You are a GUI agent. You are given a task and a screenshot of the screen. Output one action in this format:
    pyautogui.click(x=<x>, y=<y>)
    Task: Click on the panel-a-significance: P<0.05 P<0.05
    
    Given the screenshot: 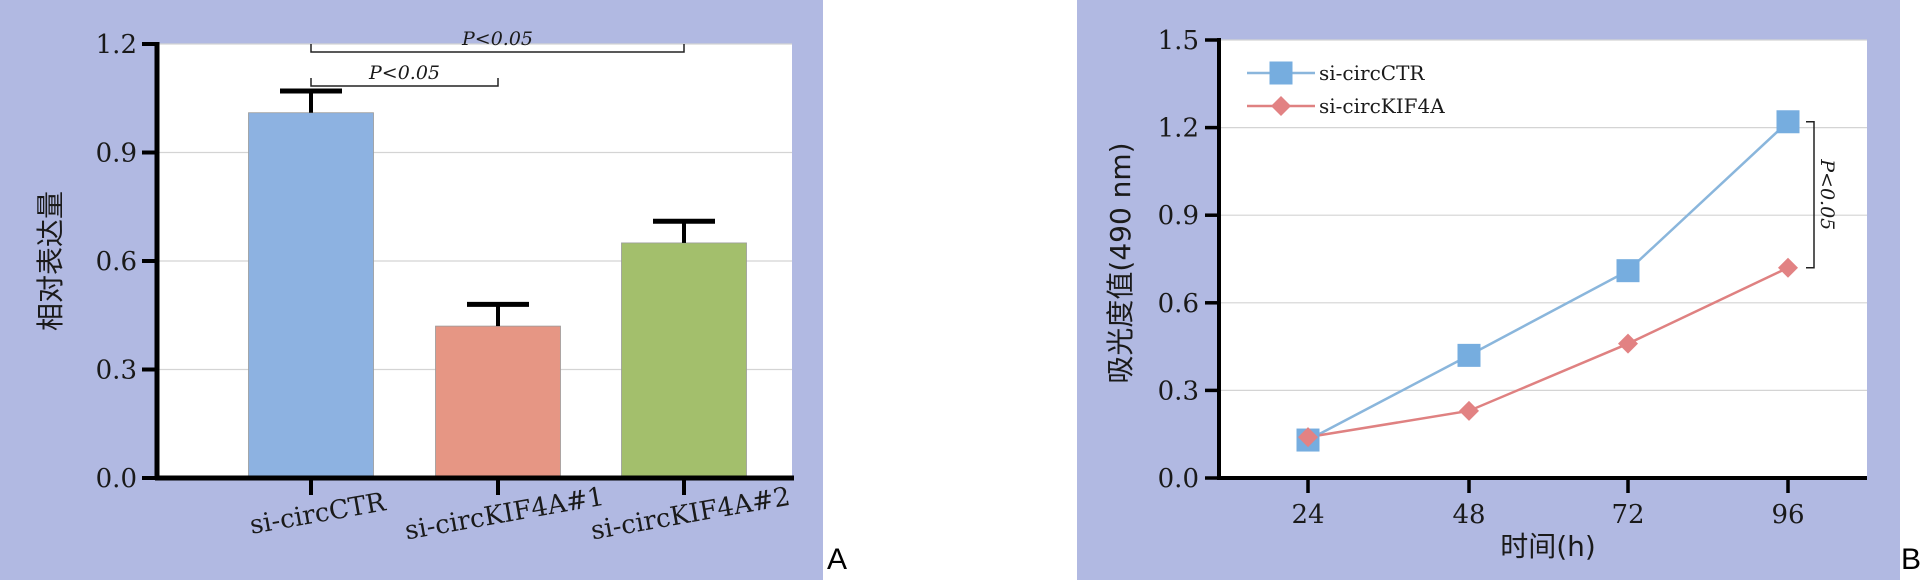 What is the action you would take?
    pyautogui.click(x=497, y=57)
    